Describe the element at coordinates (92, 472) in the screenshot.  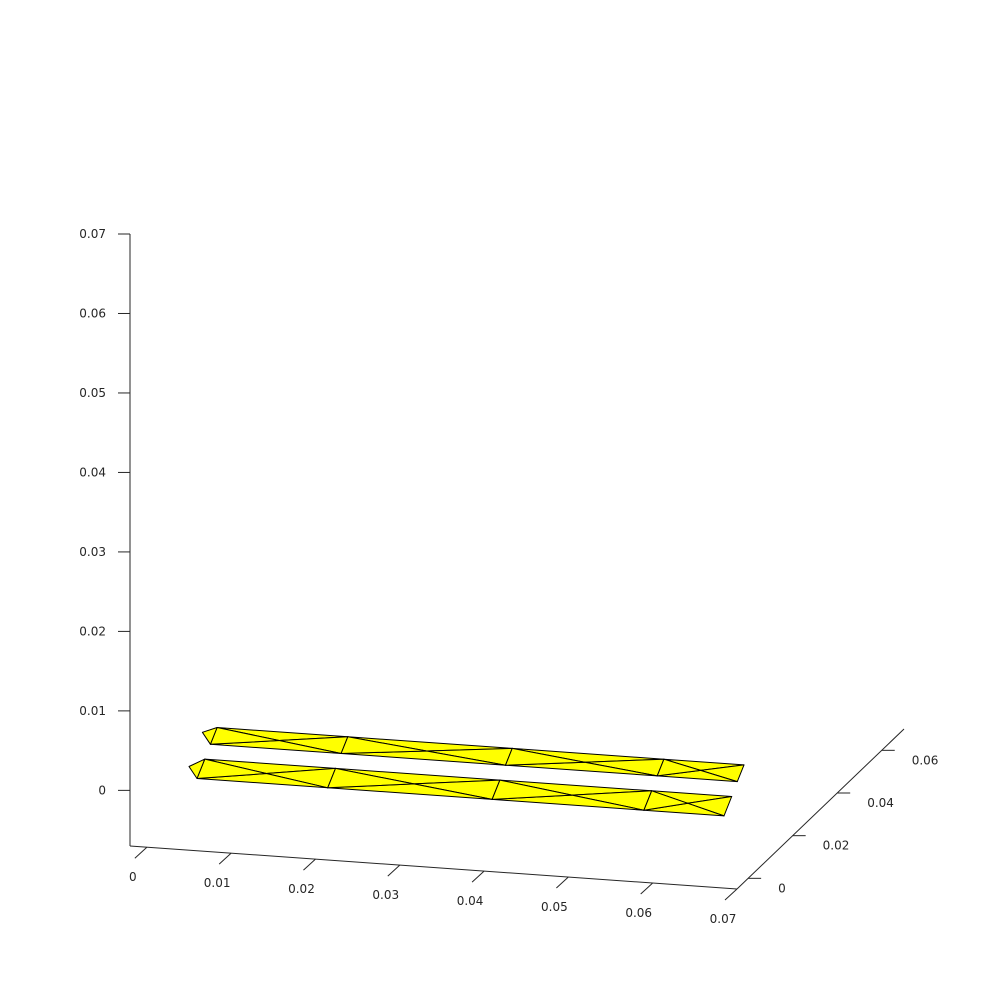
I see `z-tick-label: 0.04` at that location.